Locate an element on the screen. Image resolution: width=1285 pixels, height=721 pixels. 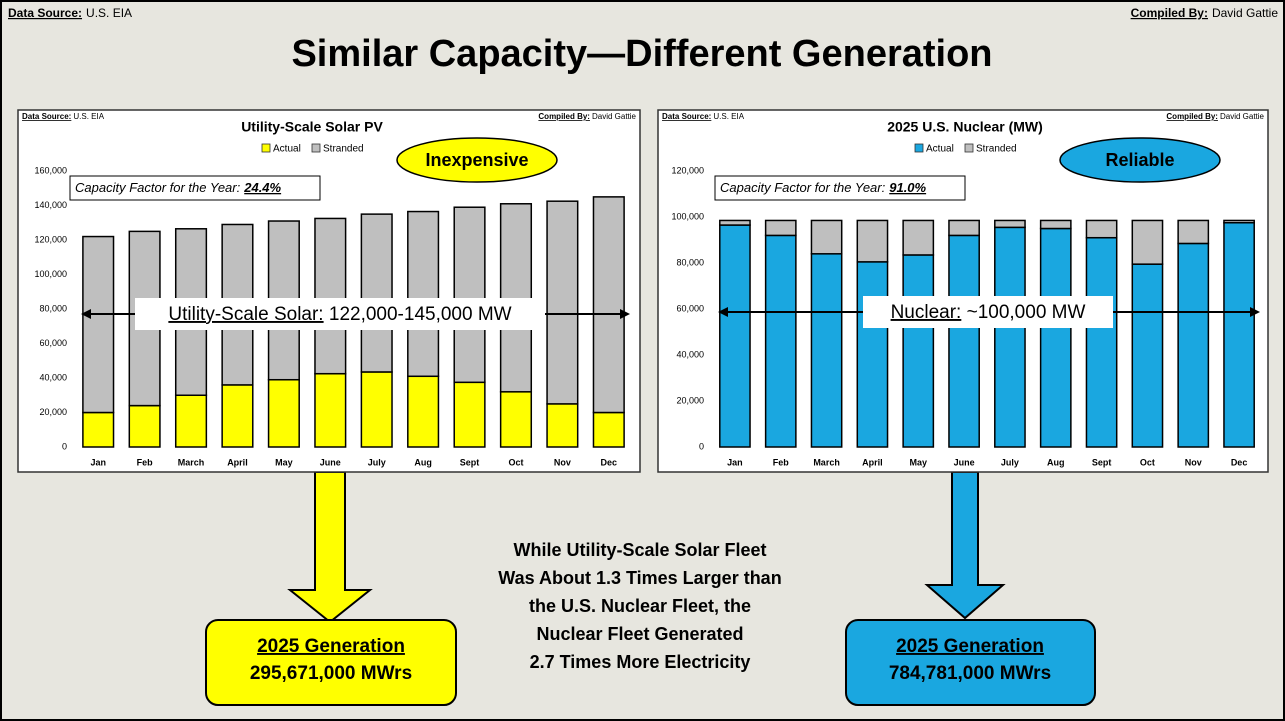
x-tick-label: Feb is located at coordinates (145, 462).